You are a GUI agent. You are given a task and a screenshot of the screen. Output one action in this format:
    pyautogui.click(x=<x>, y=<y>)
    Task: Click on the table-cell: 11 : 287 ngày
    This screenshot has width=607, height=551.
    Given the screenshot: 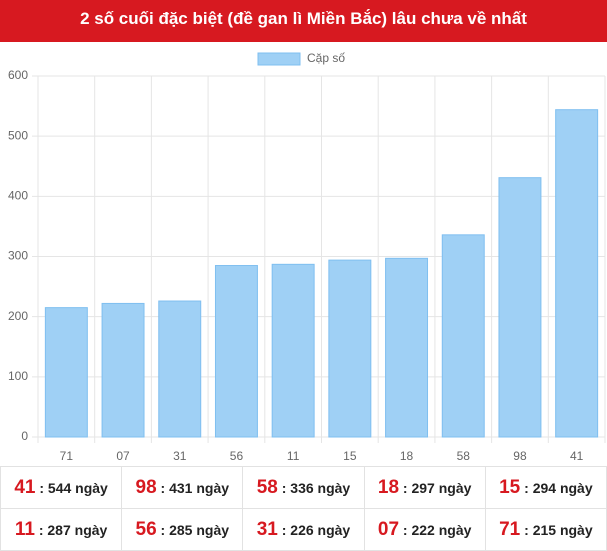 What is the action you would take?
    pyautogui.click(x=61, y=529)
    